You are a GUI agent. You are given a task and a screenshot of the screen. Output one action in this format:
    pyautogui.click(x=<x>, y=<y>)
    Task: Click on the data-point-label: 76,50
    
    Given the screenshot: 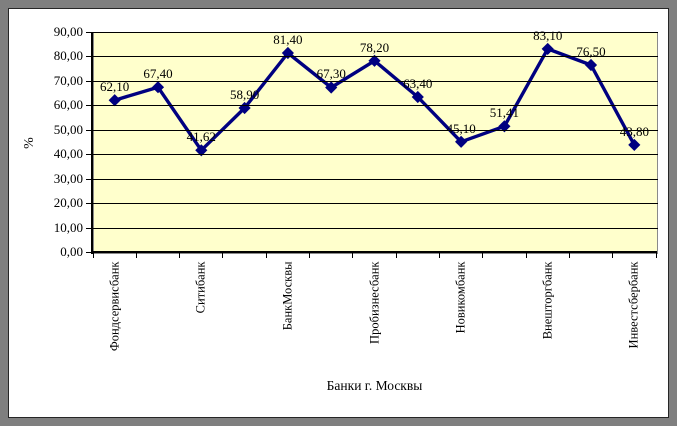 What is the action you would take?
    pyautogui.click(x=591, y=51)
    